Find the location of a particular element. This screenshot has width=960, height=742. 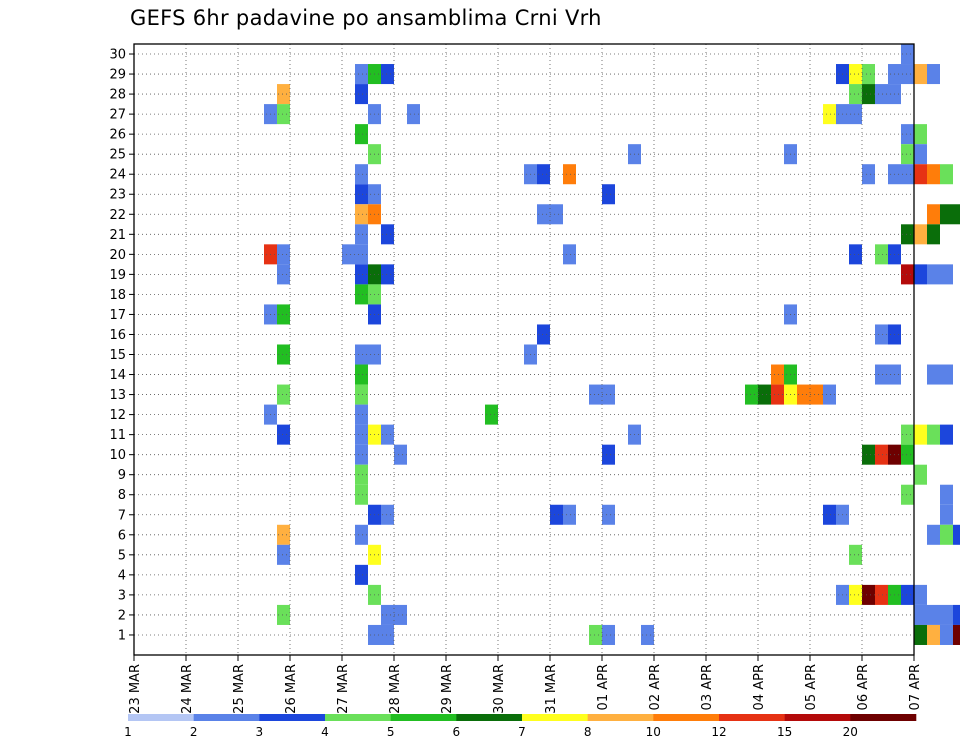

x-tick-label: 27 MAR is located at coordinates (343, 689).